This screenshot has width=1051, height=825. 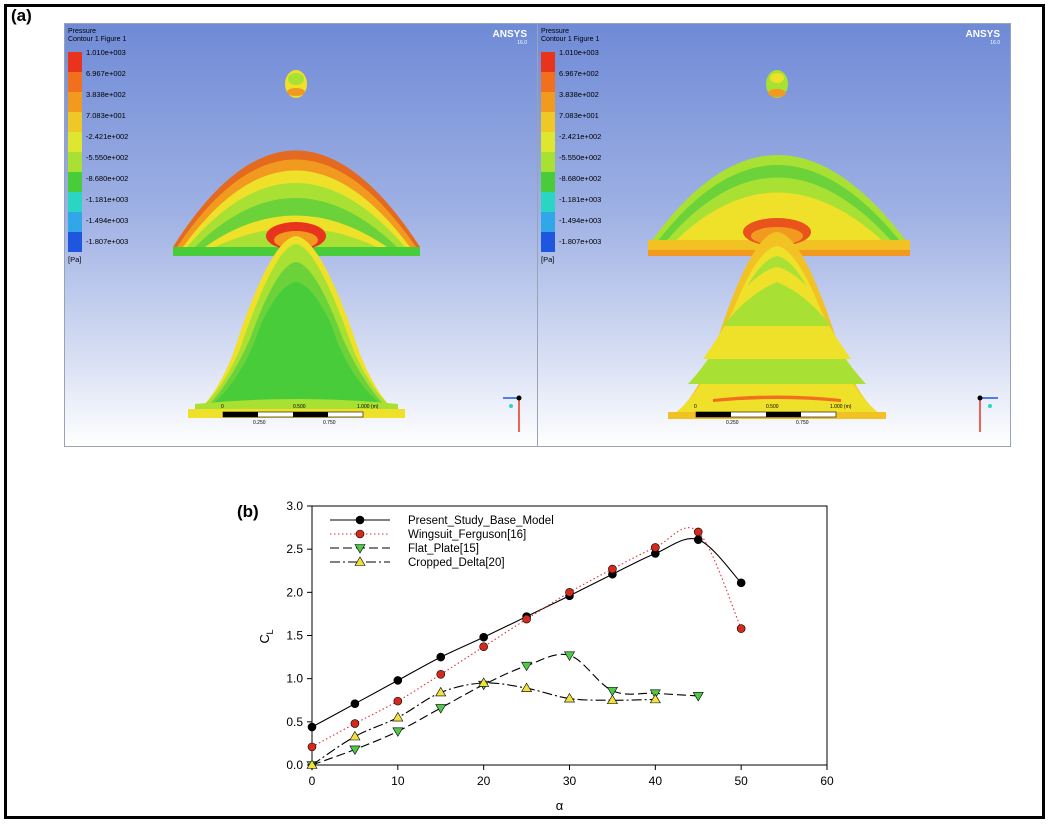 What do you see at coordinates (312, 781) in the screenshot?
I see `x-tick-label: 0` at bounding box center [312, 781].